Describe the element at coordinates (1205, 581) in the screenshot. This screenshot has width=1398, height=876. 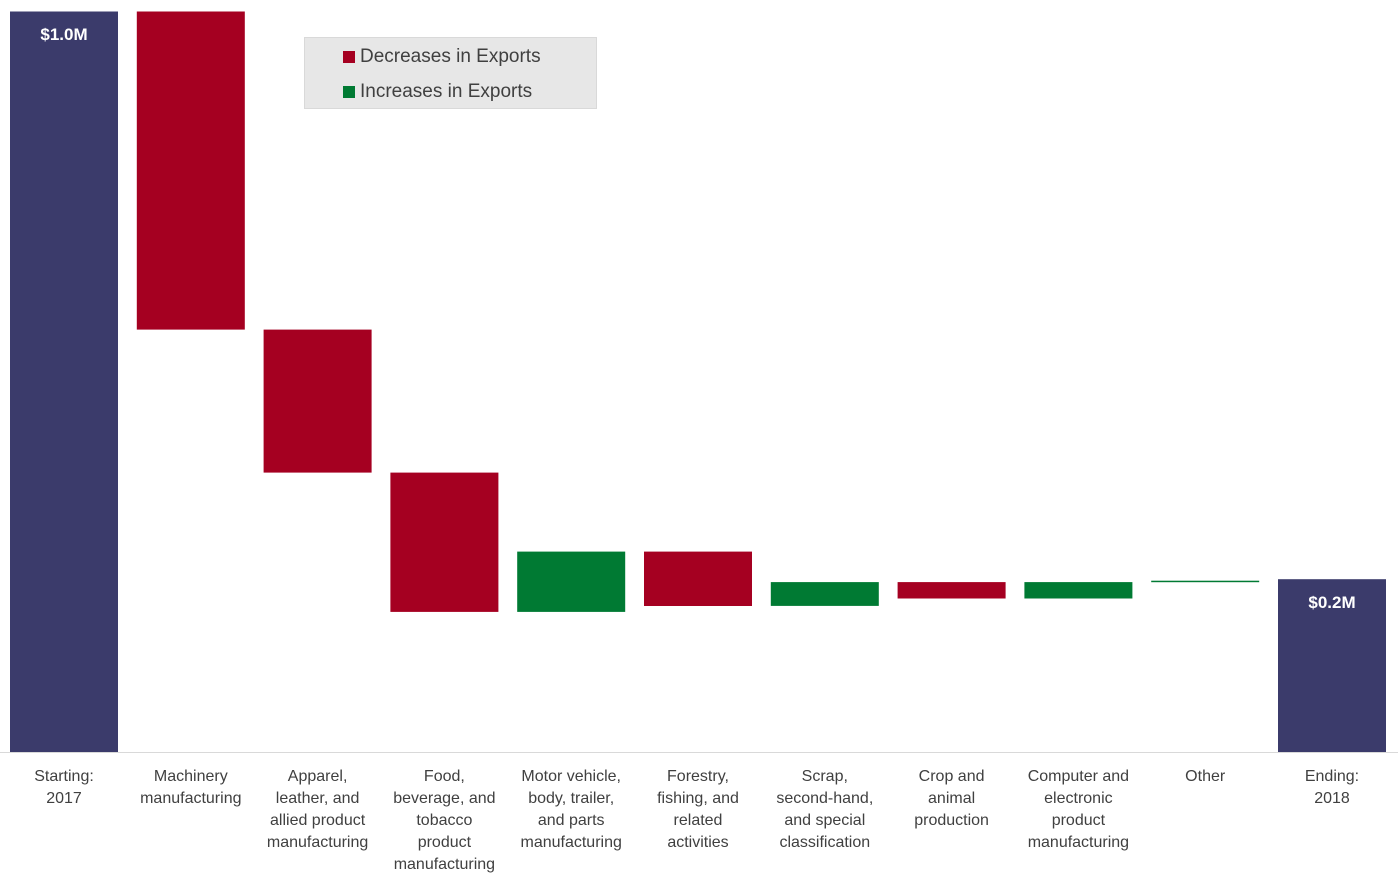
I see `bar-other` at that location.